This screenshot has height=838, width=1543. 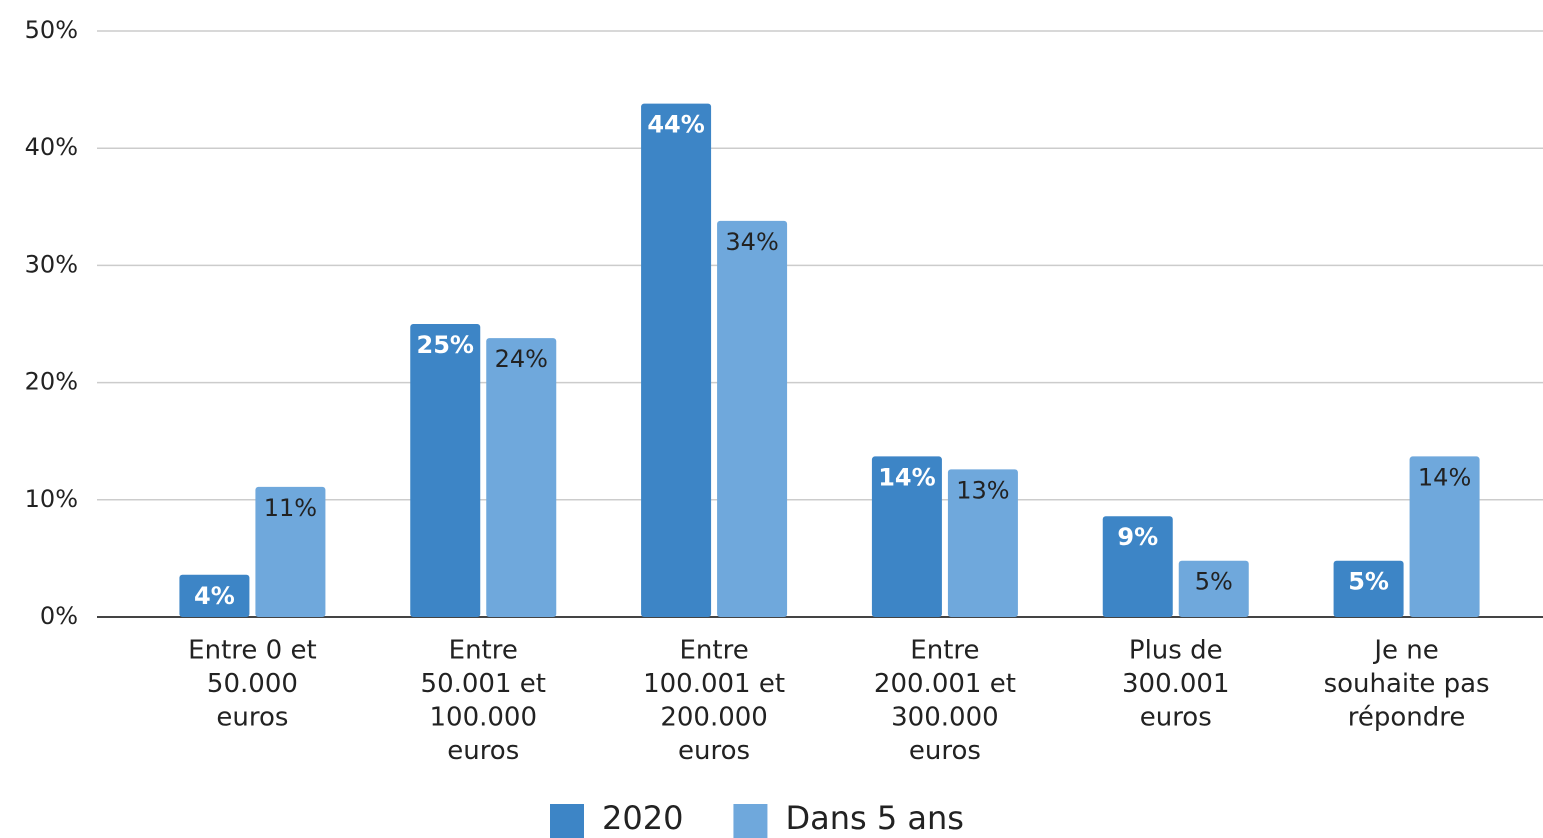 What do you see at coordinates (521, 359) in the screenshot?
I see `value-label: 24%` at bounding box center [521, 359].